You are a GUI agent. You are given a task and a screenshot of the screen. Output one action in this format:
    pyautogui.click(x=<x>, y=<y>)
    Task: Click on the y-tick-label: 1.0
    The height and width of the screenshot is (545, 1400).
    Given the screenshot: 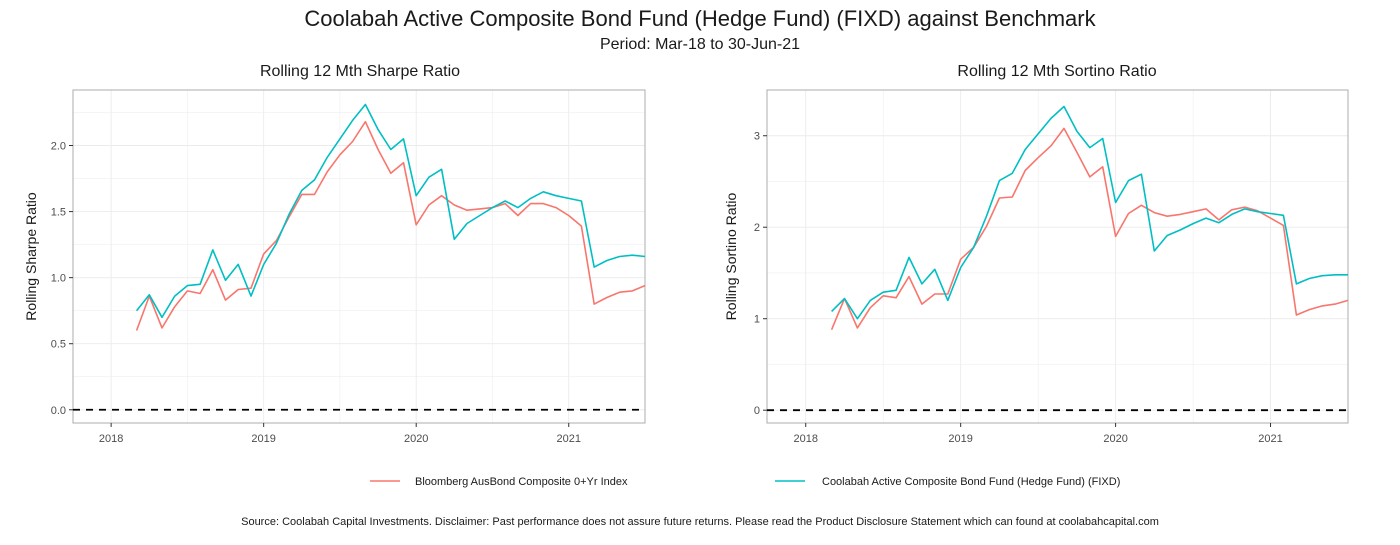 What is the action you would take?
    pyautogui.click(x=58, y=279)
    